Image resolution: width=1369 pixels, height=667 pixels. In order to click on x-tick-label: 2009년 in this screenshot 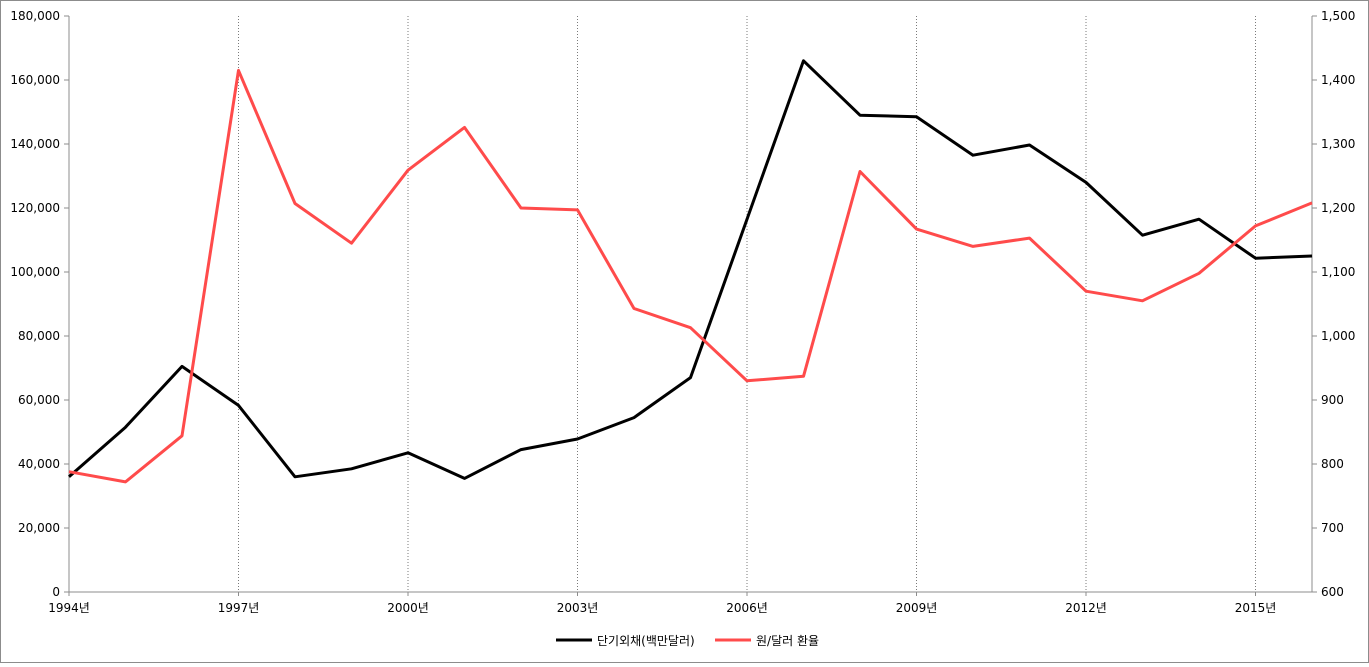, I will do `click(917, 608)`.